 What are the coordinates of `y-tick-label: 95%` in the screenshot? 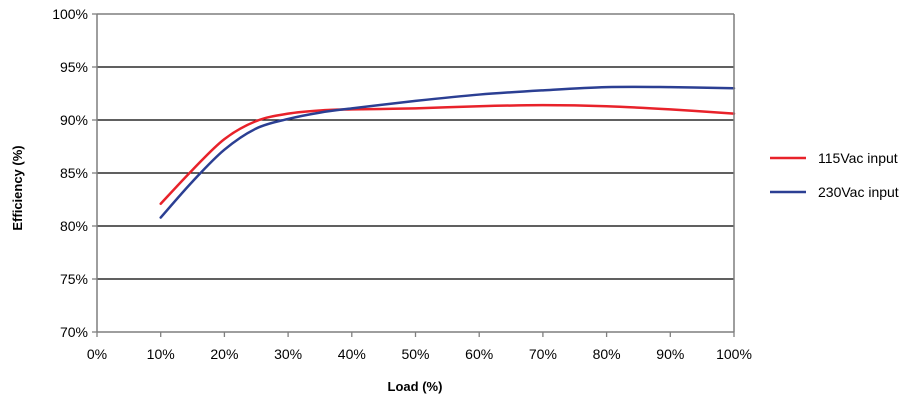 It's located at (74, 67).